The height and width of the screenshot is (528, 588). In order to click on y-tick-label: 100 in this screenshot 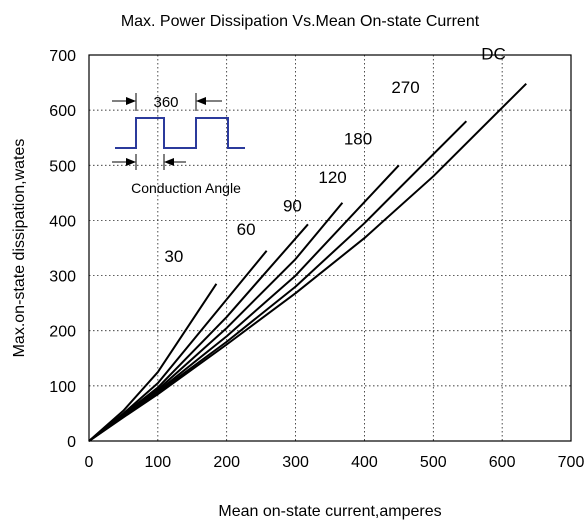, I will do `click(62, 387)`.